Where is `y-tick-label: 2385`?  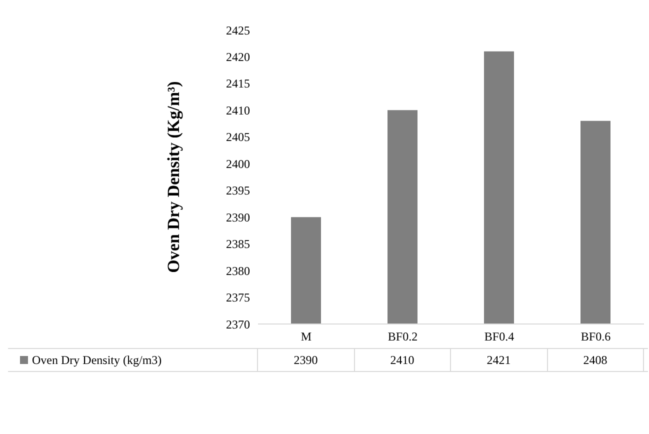 y-tick-label: 2385 is located at coordinates (238, 244).